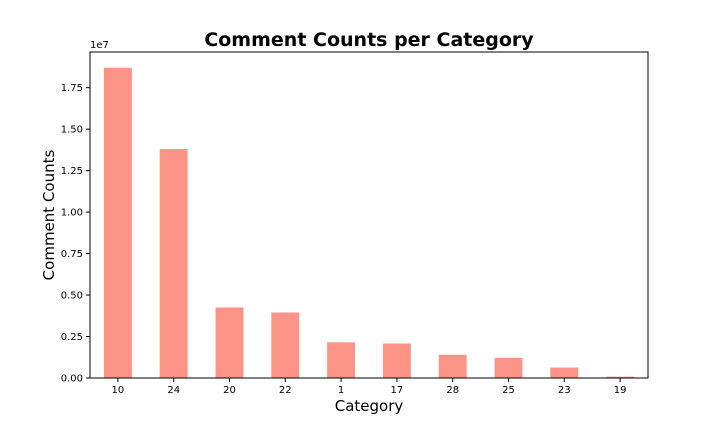 This screenshot has width=720, height=432. What do you see at coordinates (173, 390) in the screenshot?
I see `x-tick-label: 24` at bounding box center [173, 390].